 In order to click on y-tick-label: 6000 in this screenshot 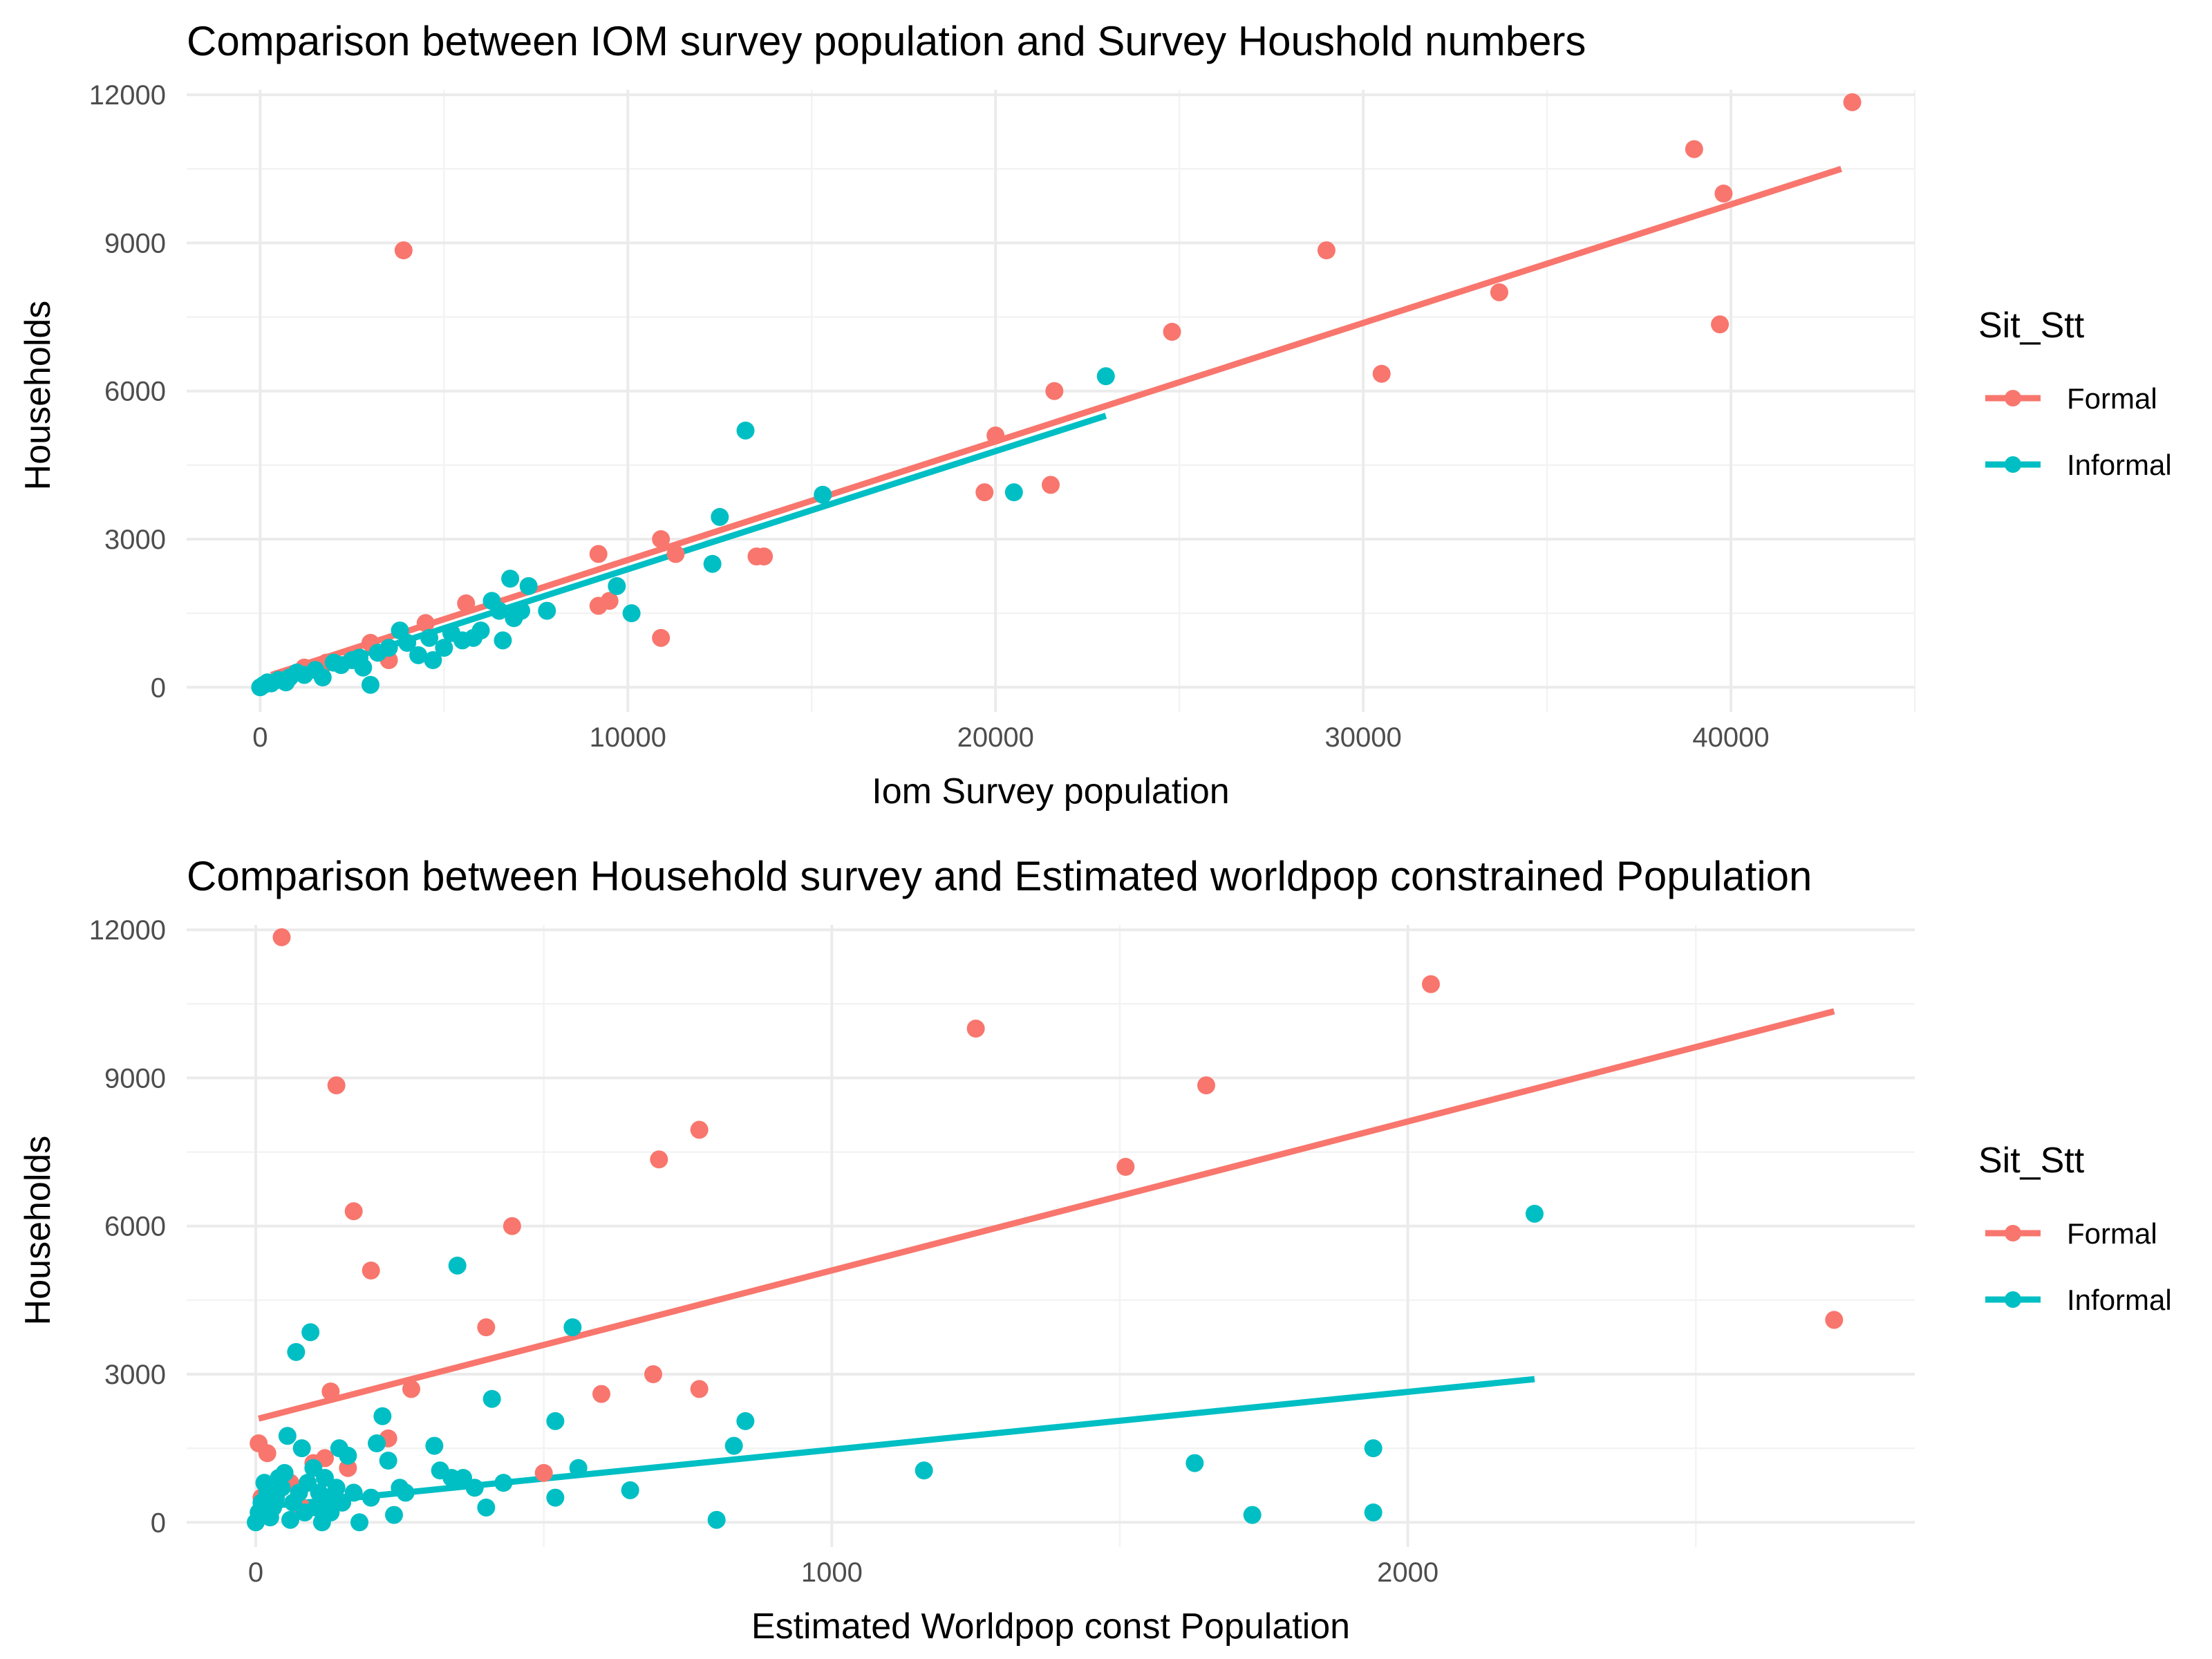, I will do `click(135, 1227)`.